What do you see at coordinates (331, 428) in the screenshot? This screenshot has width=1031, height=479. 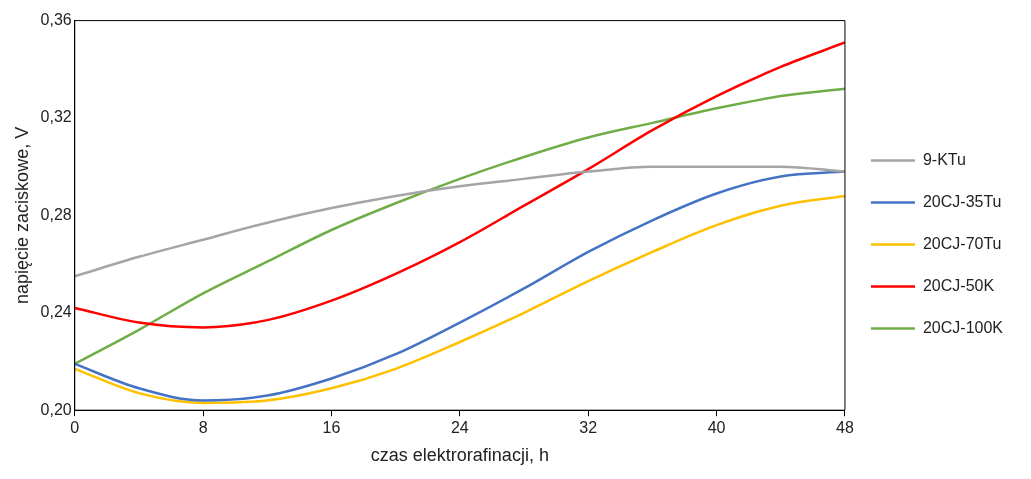 I see `x-tick-label: 16` at bounding box center [331, 428].